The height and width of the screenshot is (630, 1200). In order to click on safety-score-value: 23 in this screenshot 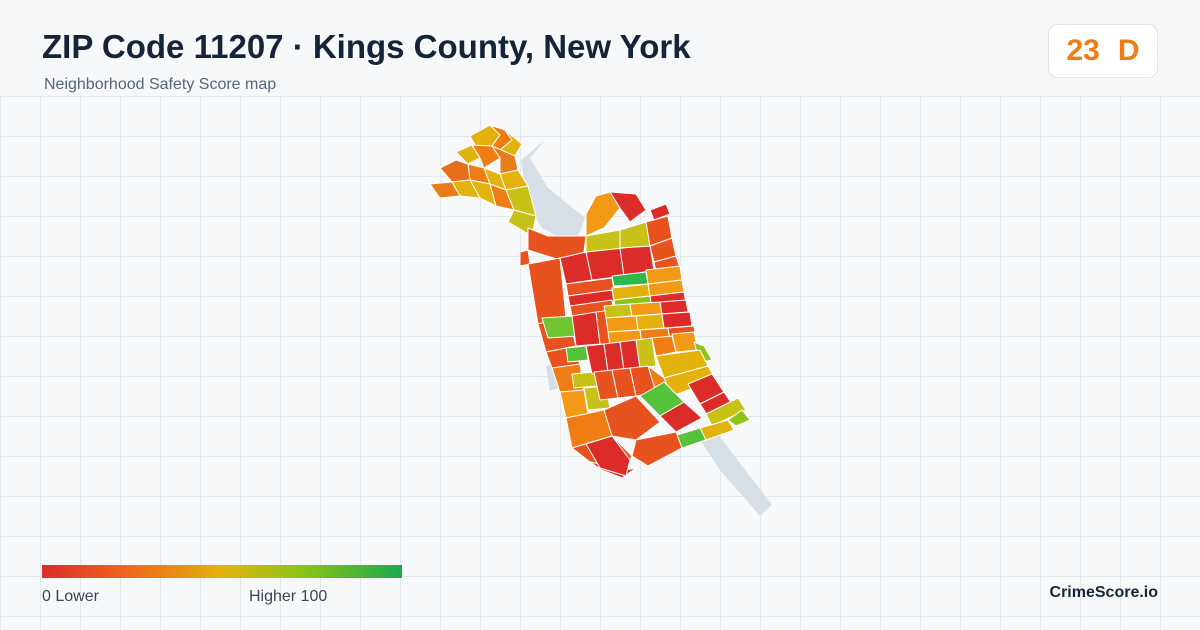, I will do `click(1083, 50)`.